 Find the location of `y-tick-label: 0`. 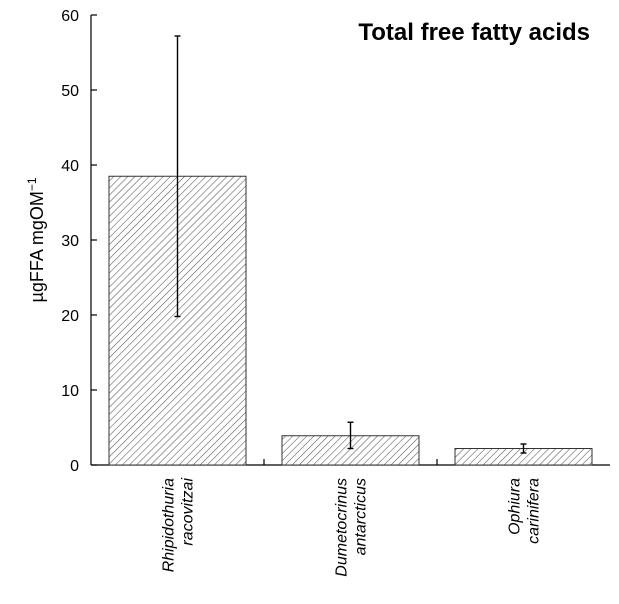

y-tick-label: 0 is located at coordinates (74, 466).